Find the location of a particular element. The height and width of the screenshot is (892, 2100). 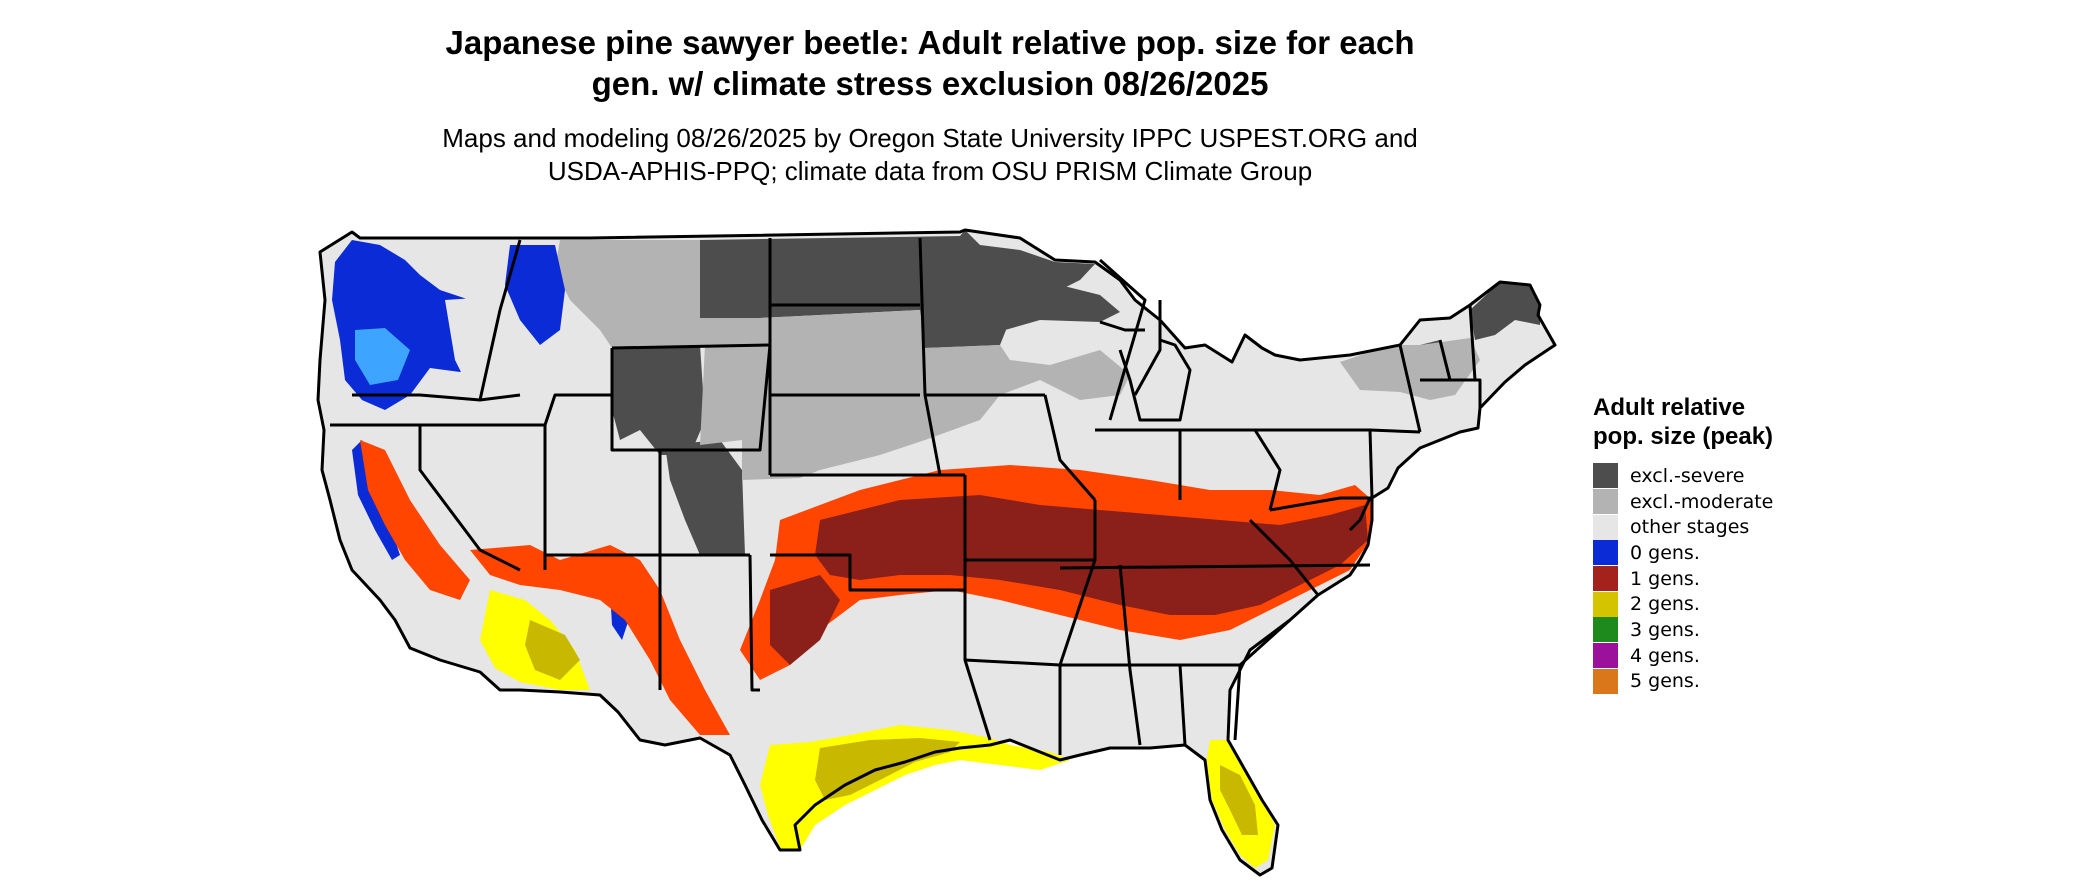

legend-label: 1 gens. is located at coordinates (1665, 578).